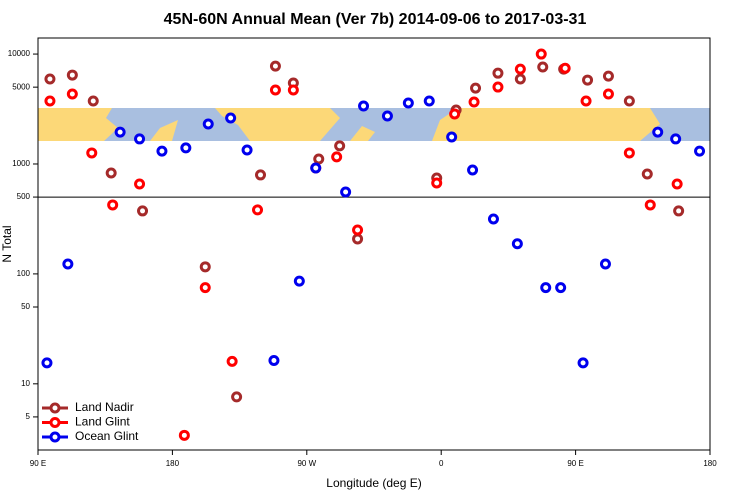 The height and width of the screenshot is (500, 750). I want to click on y-tick-label: 10000, so click(19, 53).